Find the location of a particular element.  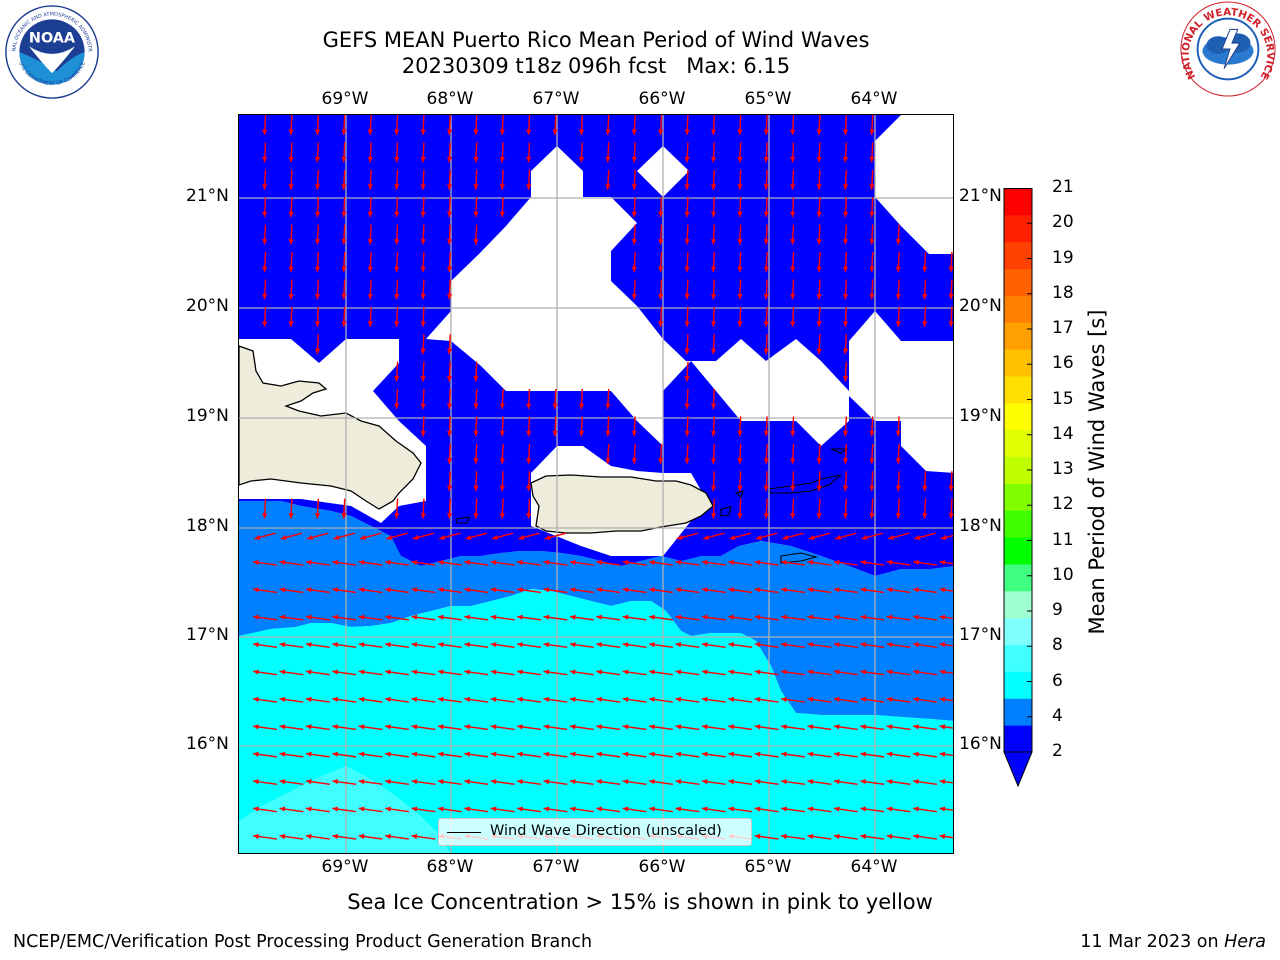

lat-label-left: 18°N is located at coordinates (207, 526).